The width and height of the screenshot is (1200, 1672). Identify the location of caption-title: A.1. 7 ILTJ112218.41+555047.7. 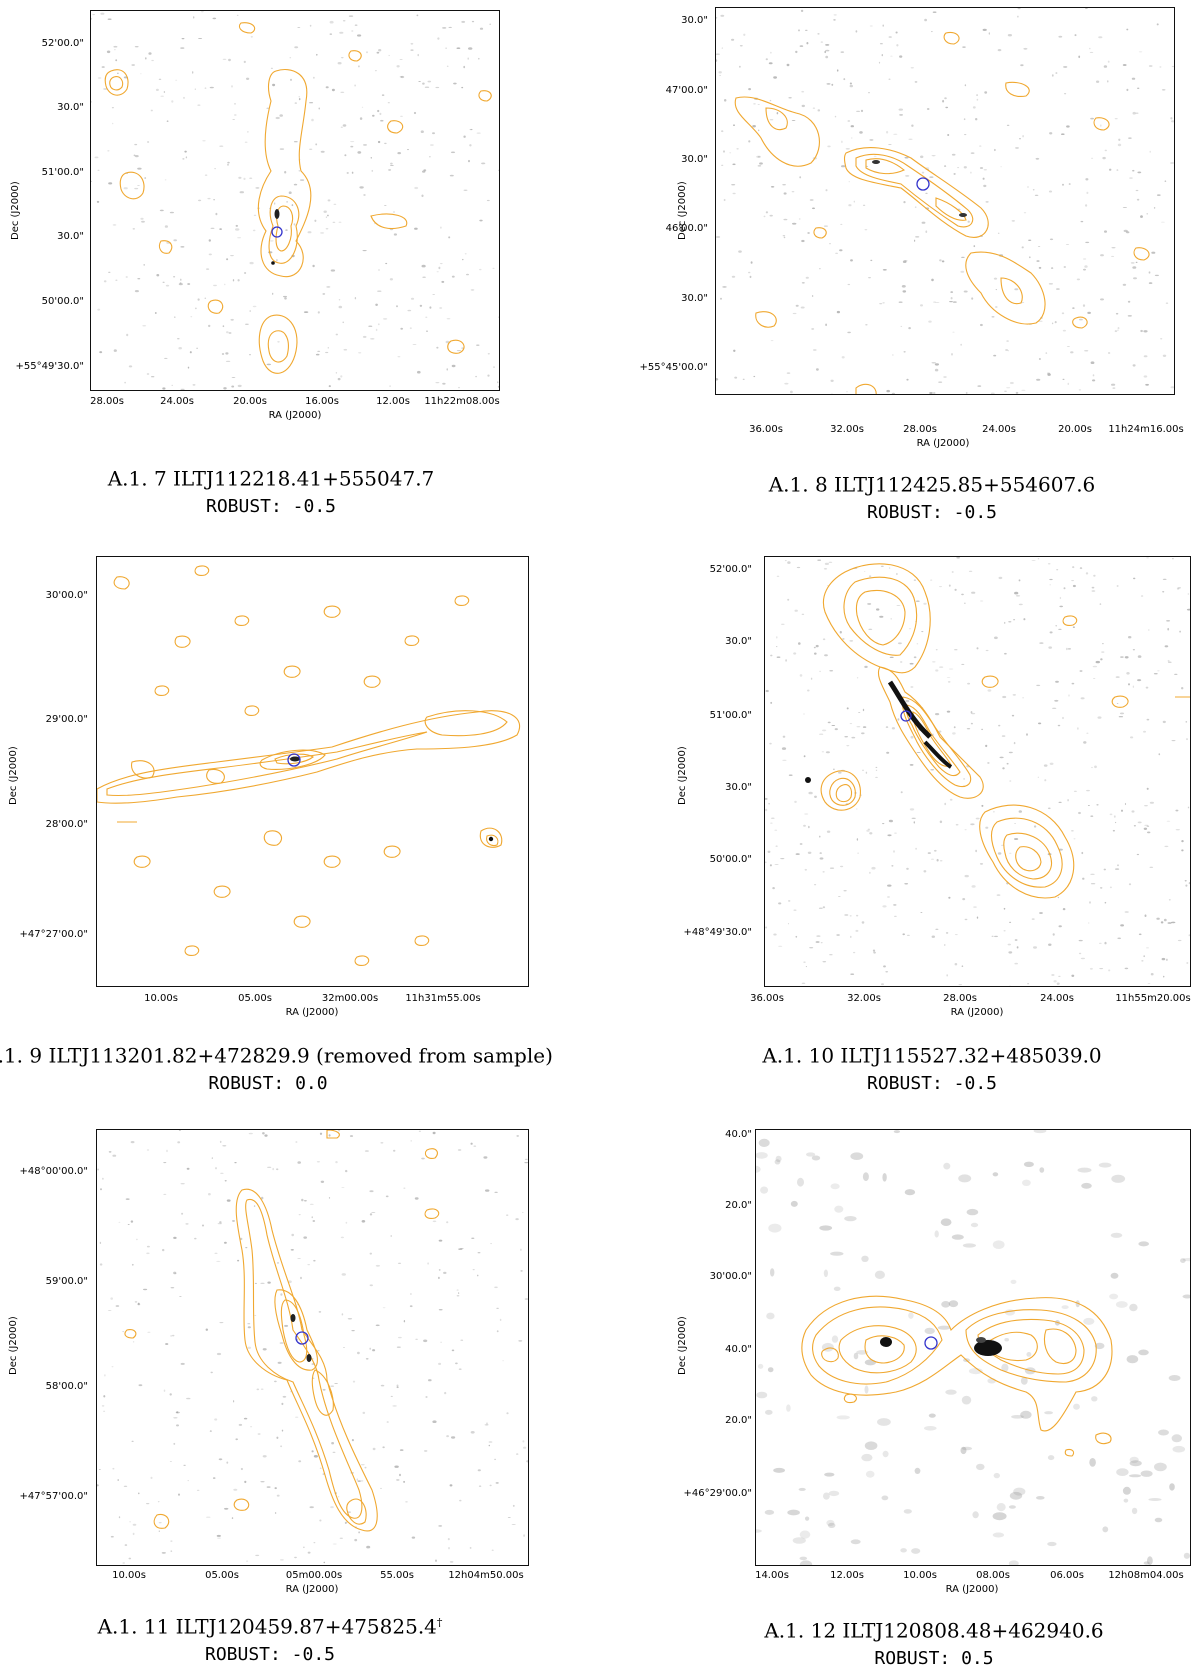
(271, 479).